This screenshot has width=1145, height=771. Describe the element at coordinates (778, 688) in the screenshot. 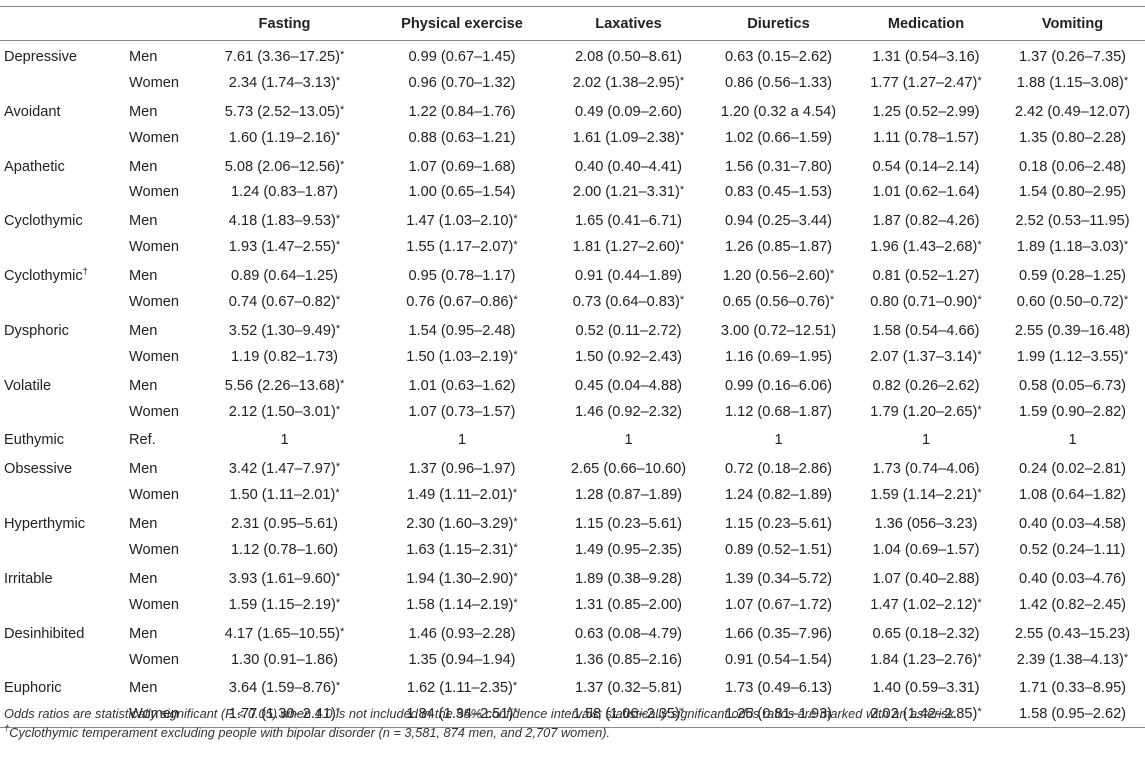

I see `odds-ratio-value: 1.73 (0.49–6.13)` at that location.